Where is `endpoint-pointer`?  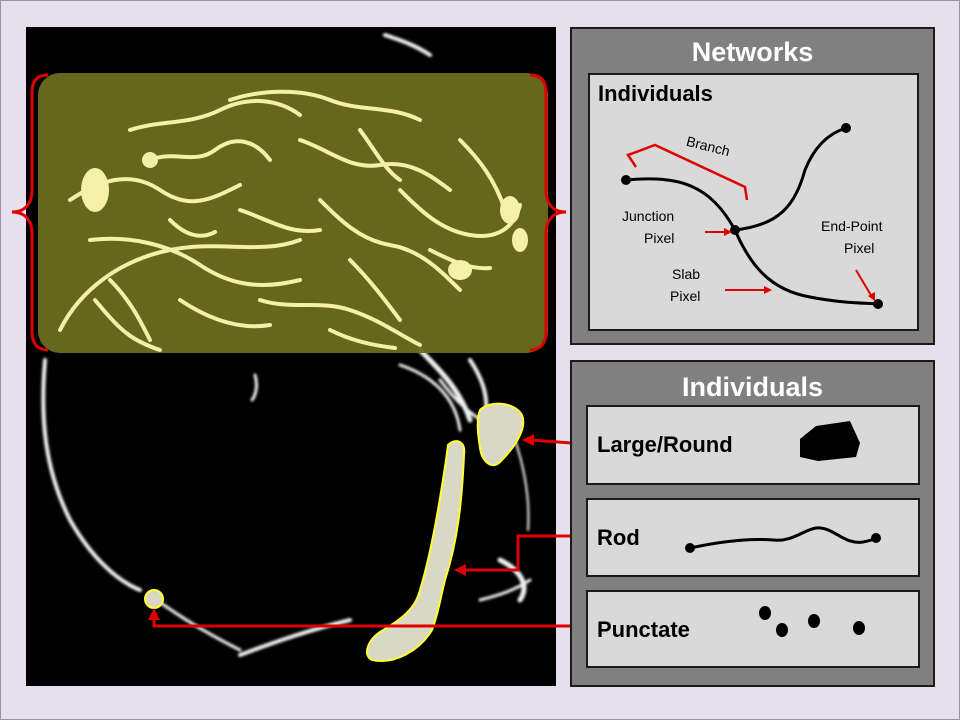
endpoint-pointer is located at coordinates (864, 283).